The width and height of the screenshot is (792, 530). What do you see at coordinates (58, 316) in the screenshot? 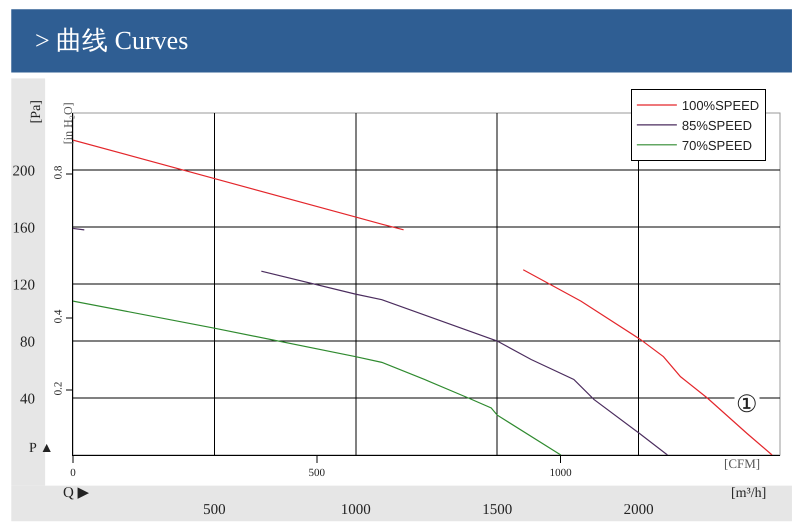
I see `y2-tick-label: 0.4` at bounding box center [58, 316].